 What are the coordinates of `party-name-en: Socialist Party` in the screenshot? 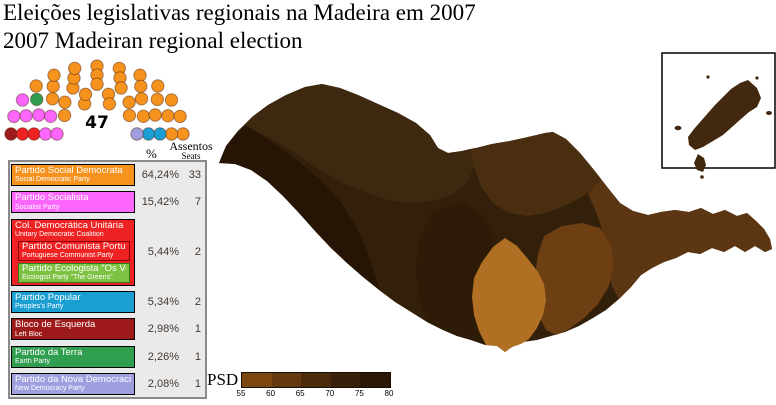 It's located at (37, 207).